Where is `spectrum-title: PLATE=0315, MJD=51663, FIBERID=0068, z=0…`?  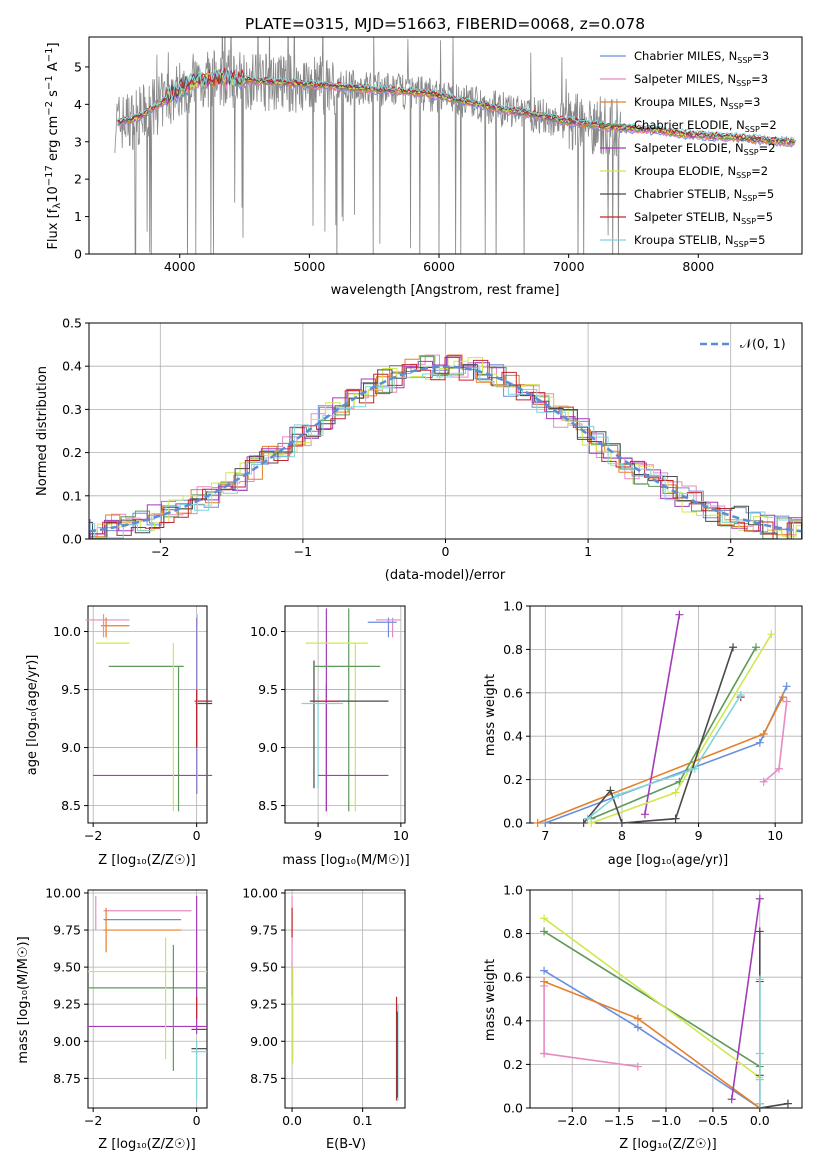 spectrum-title: PLATE=0315, MJD=51663, FIBERID=0068, z=0… is located at coordinates (445, 24).